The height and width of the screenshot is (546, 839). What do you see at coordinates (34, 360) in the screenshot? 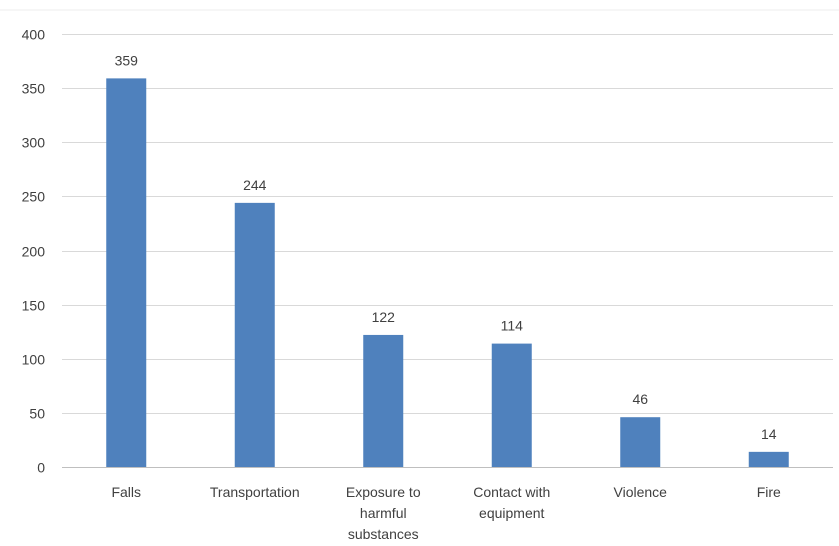
I see `y-tick-label: 100` at bounding box center [34, 360].